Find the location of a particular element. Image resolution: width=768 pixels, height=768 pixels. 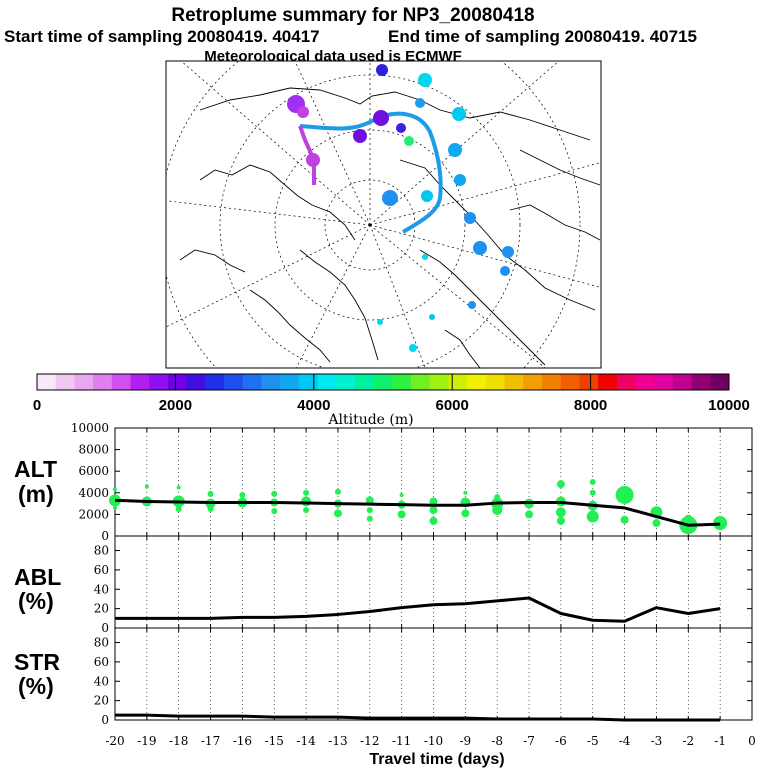

x-tick-label: -12 is located at coordinates (369, 741).